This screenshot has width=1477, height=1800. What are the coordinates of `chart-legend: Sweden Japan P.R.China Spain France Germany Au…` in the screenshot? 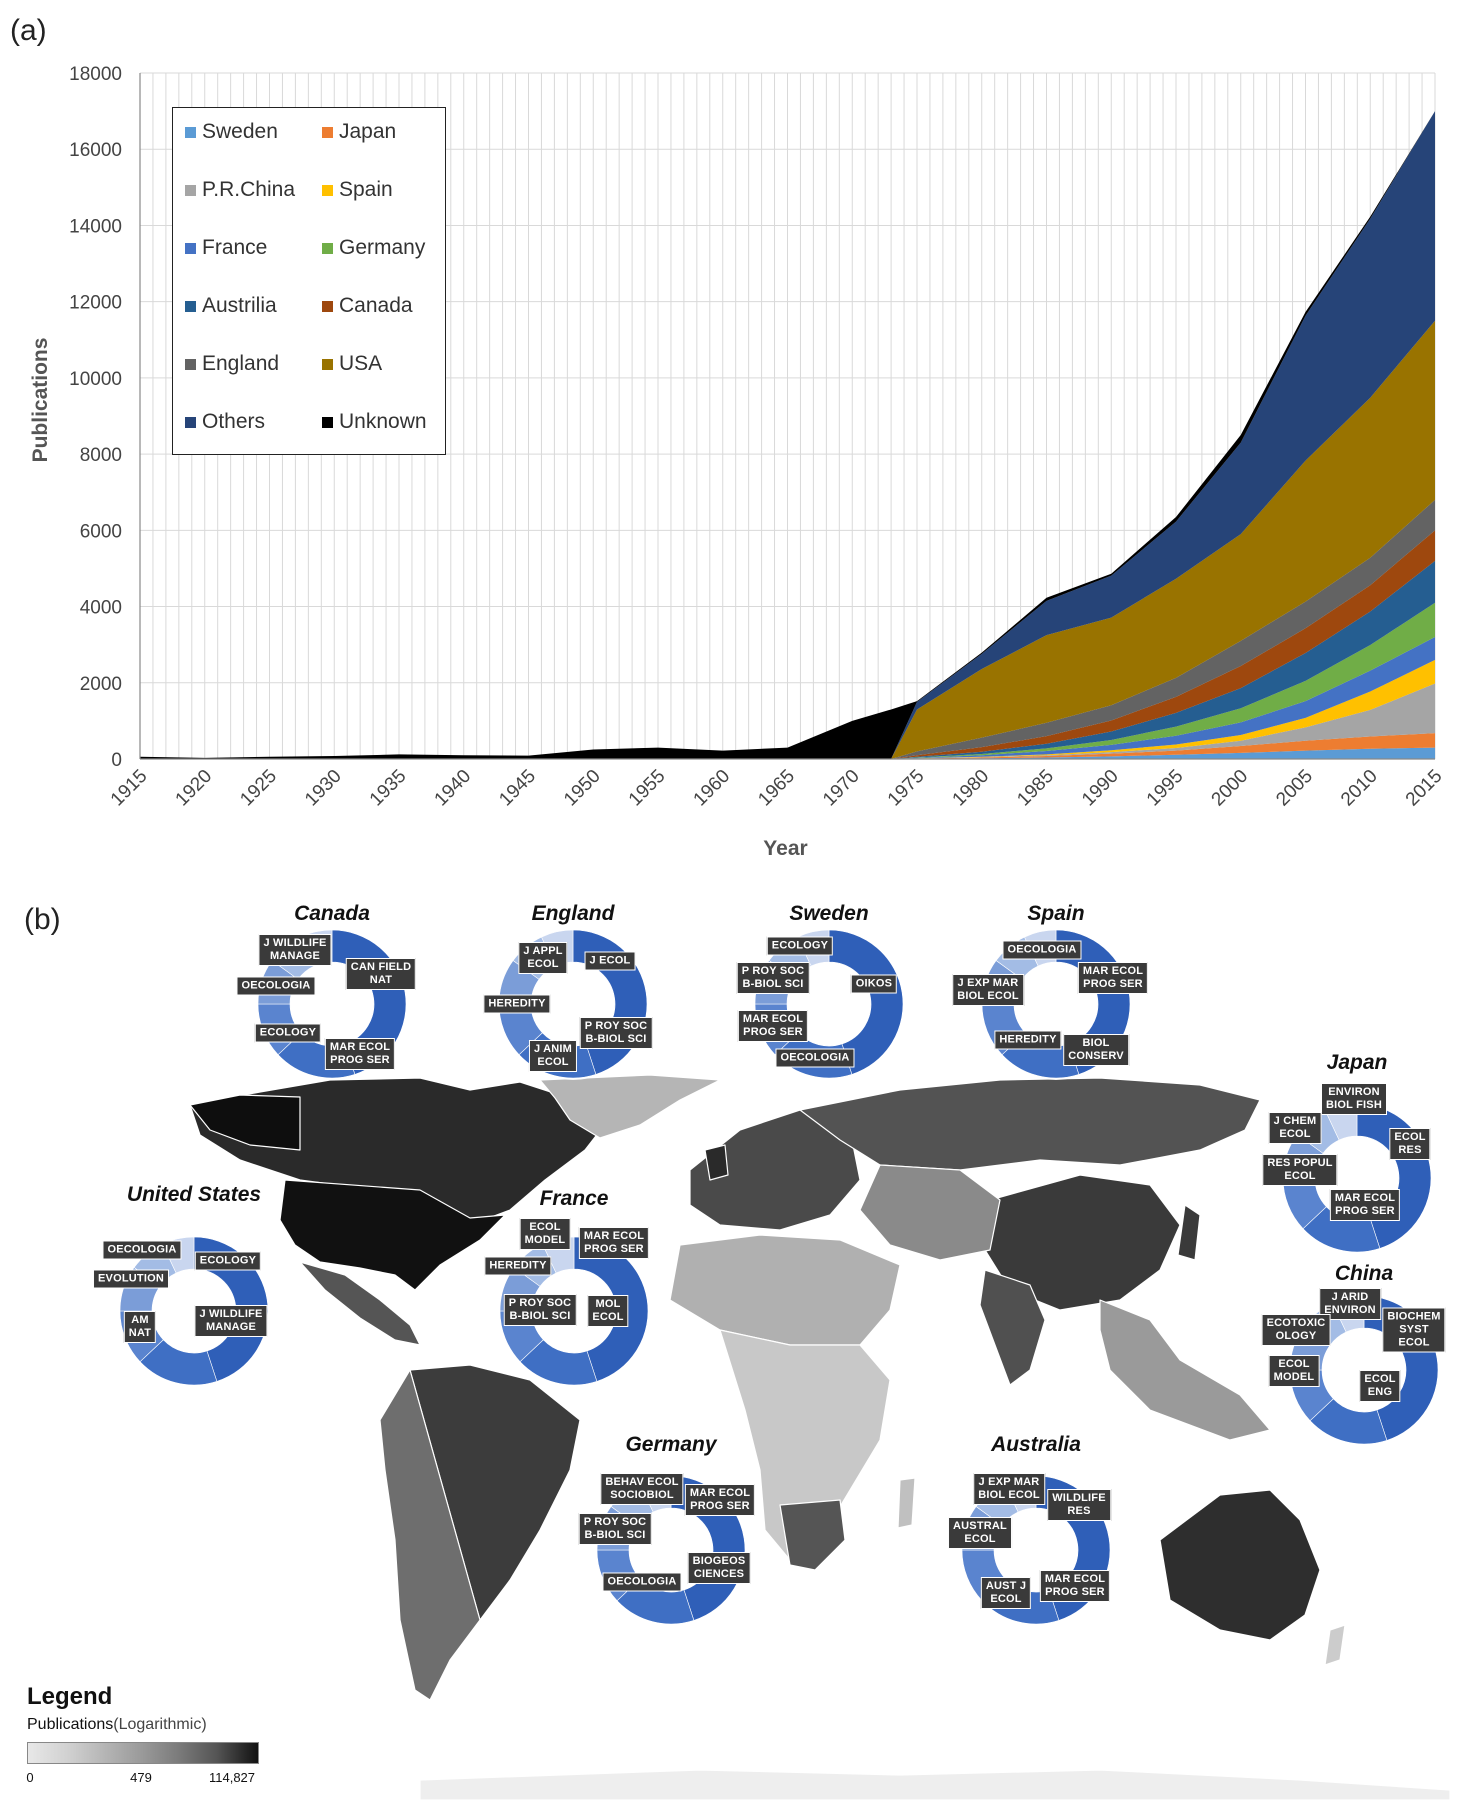 It's located at (309, 281).